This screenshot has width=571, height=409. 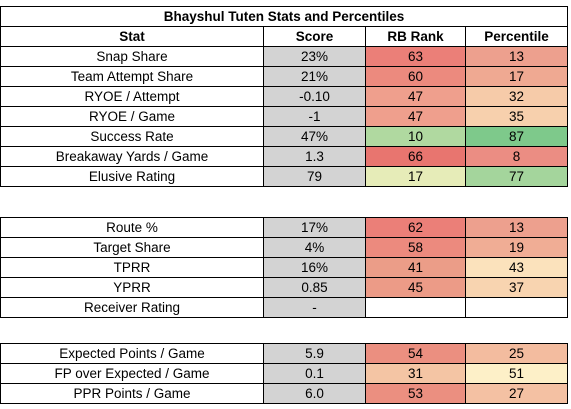 What do you see at coordinates (132, 116) in the screenshot?
I see `stat-cell: RYOE / Game` at bounding box center [132, 116].